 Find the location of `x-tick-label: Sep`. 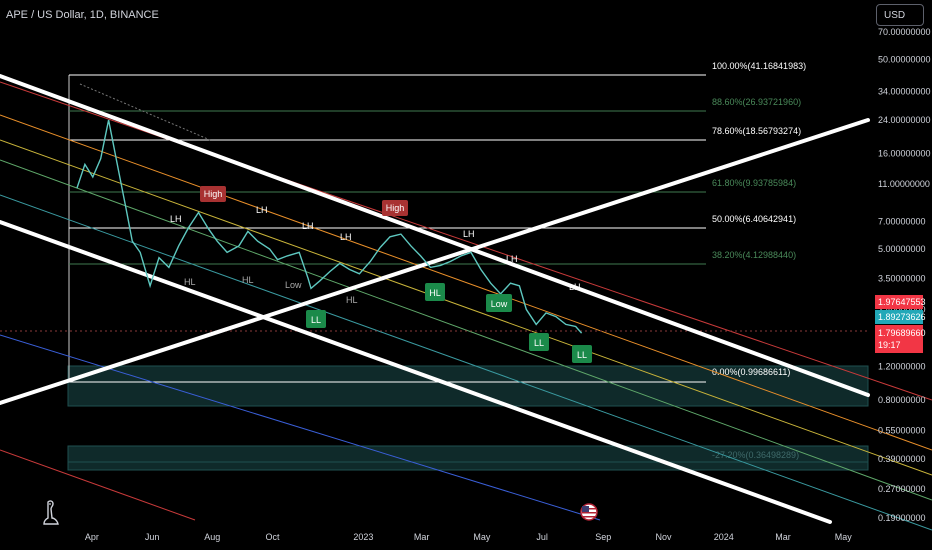

x-tick-label: Sep is located at coordinates (603, 537).